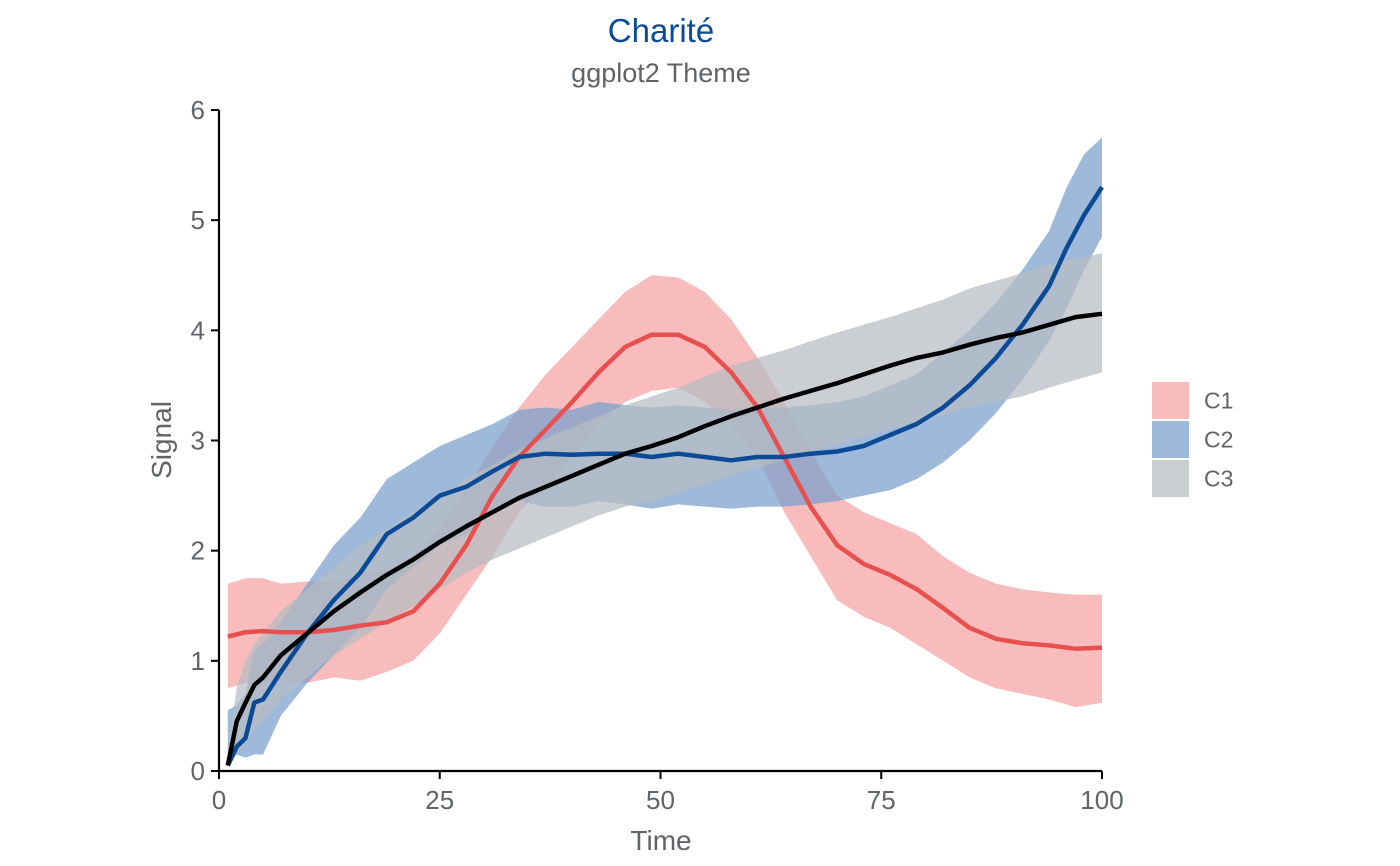 The image size is (1400, 866). I want to click on legend-label-c2: C2, so click(1218, 440).